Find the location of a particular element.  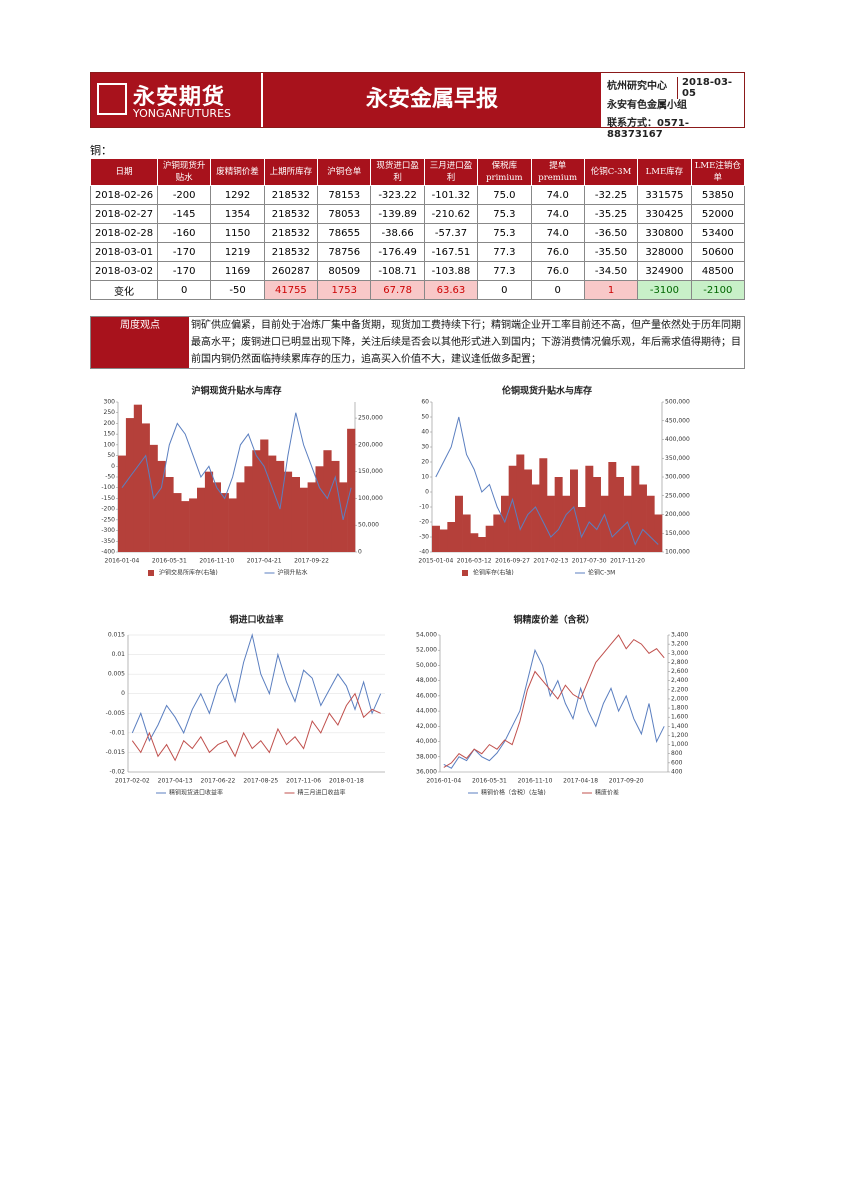

y-tick-label: 20 is located at coordinates (425, 462).